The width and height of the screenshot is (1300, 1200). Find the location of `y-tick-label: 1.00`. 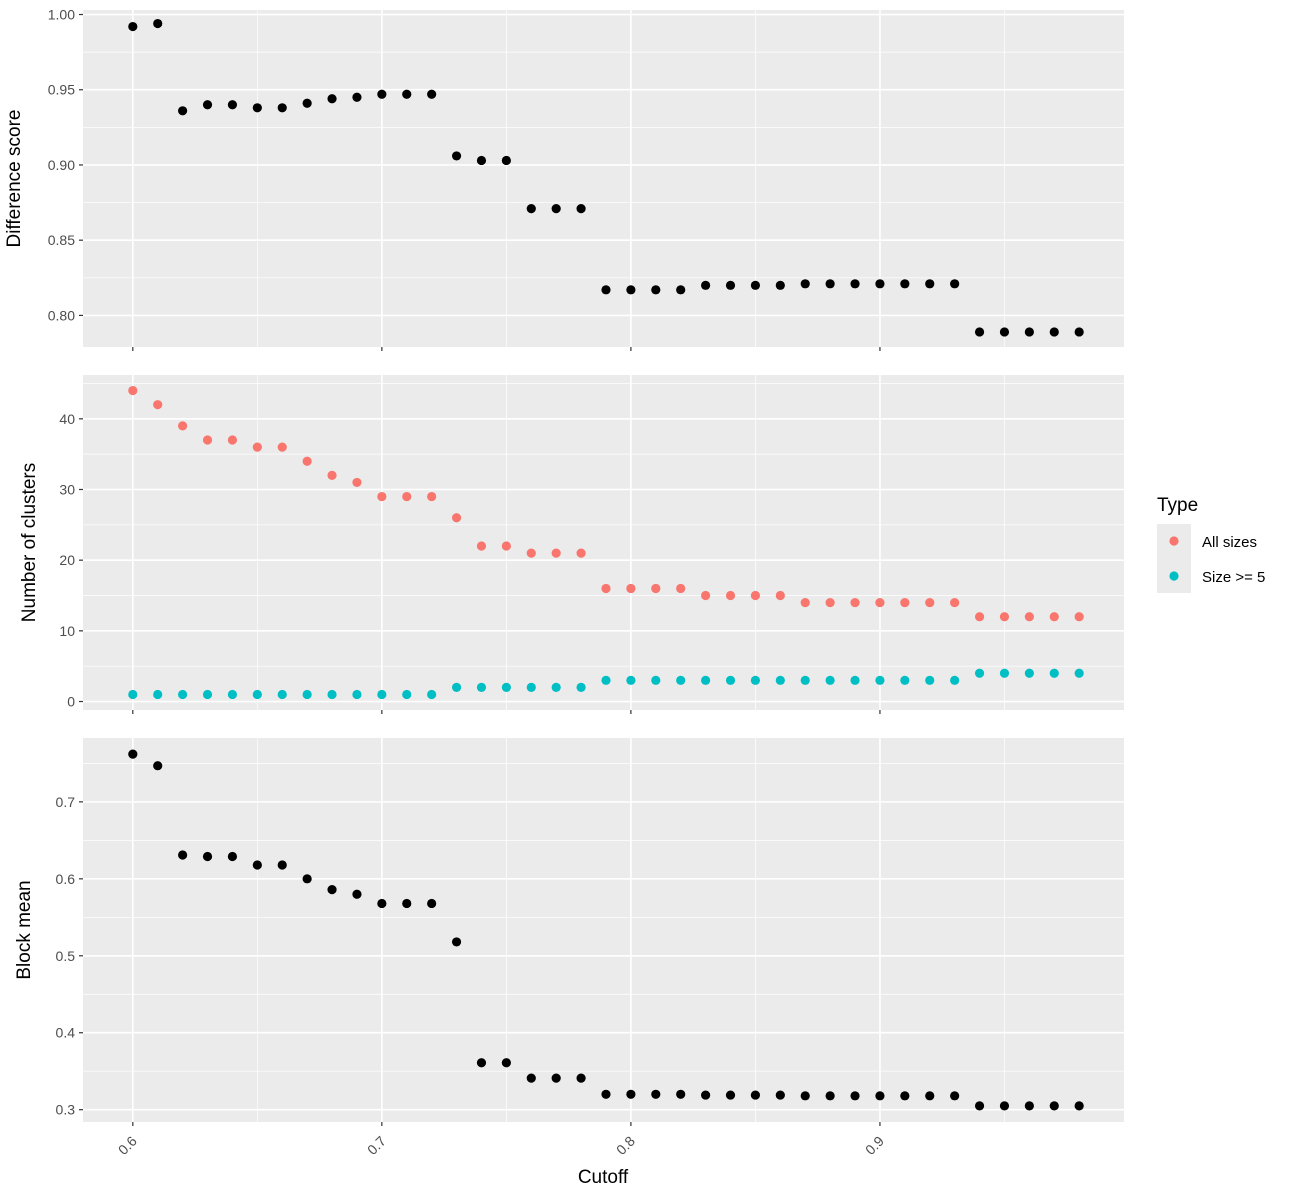

y-tick-label: 1.00 is located at coordinates (61, 15).